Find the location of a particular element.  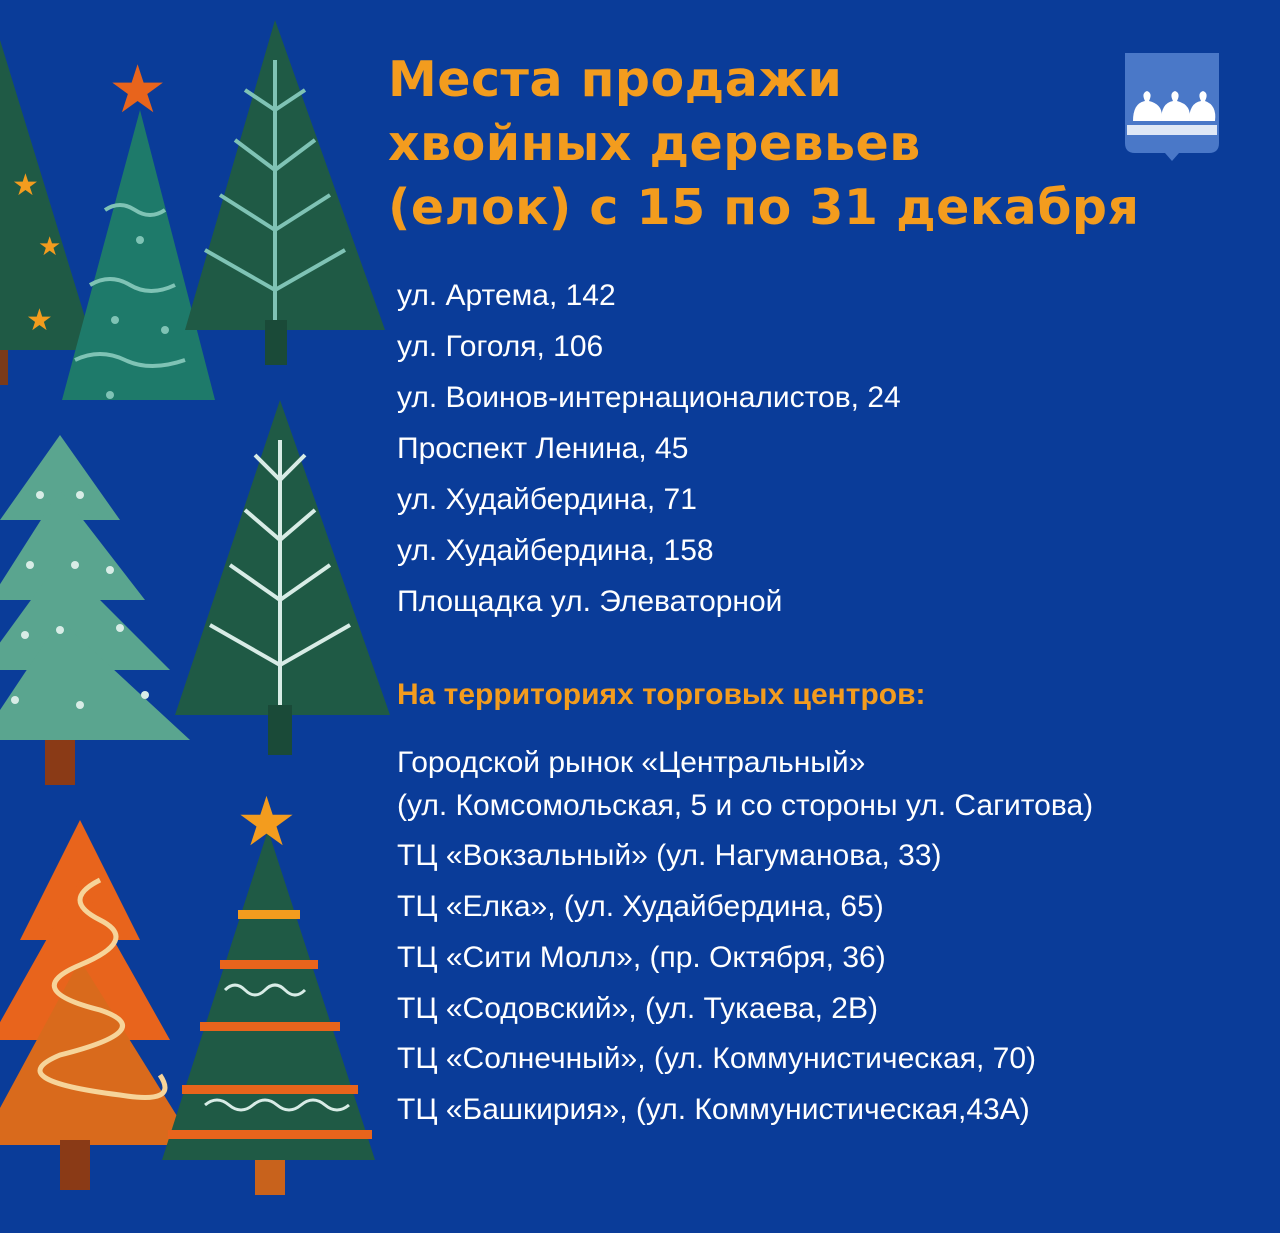

title-line: (елок) с 15 по 31 декабря is located at coordinates (764, 207).